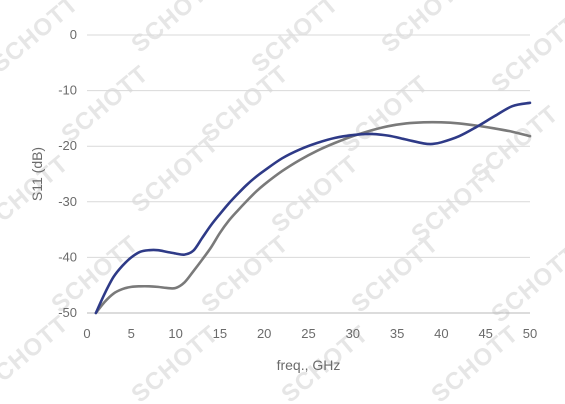 This screenshot has height=404, width=565. Describe the element at coordinates (530, 333) in the screenshot. I see `x-tick-label: 50` at that location.